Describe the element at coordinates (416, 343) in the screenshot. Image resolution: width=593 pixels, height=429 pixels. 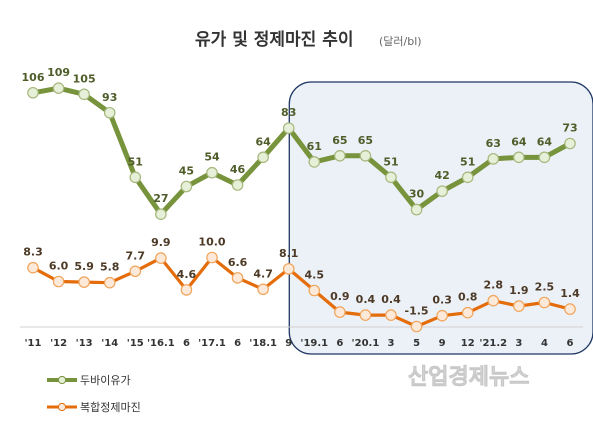
I see `x-tick-label: 5` at that location.